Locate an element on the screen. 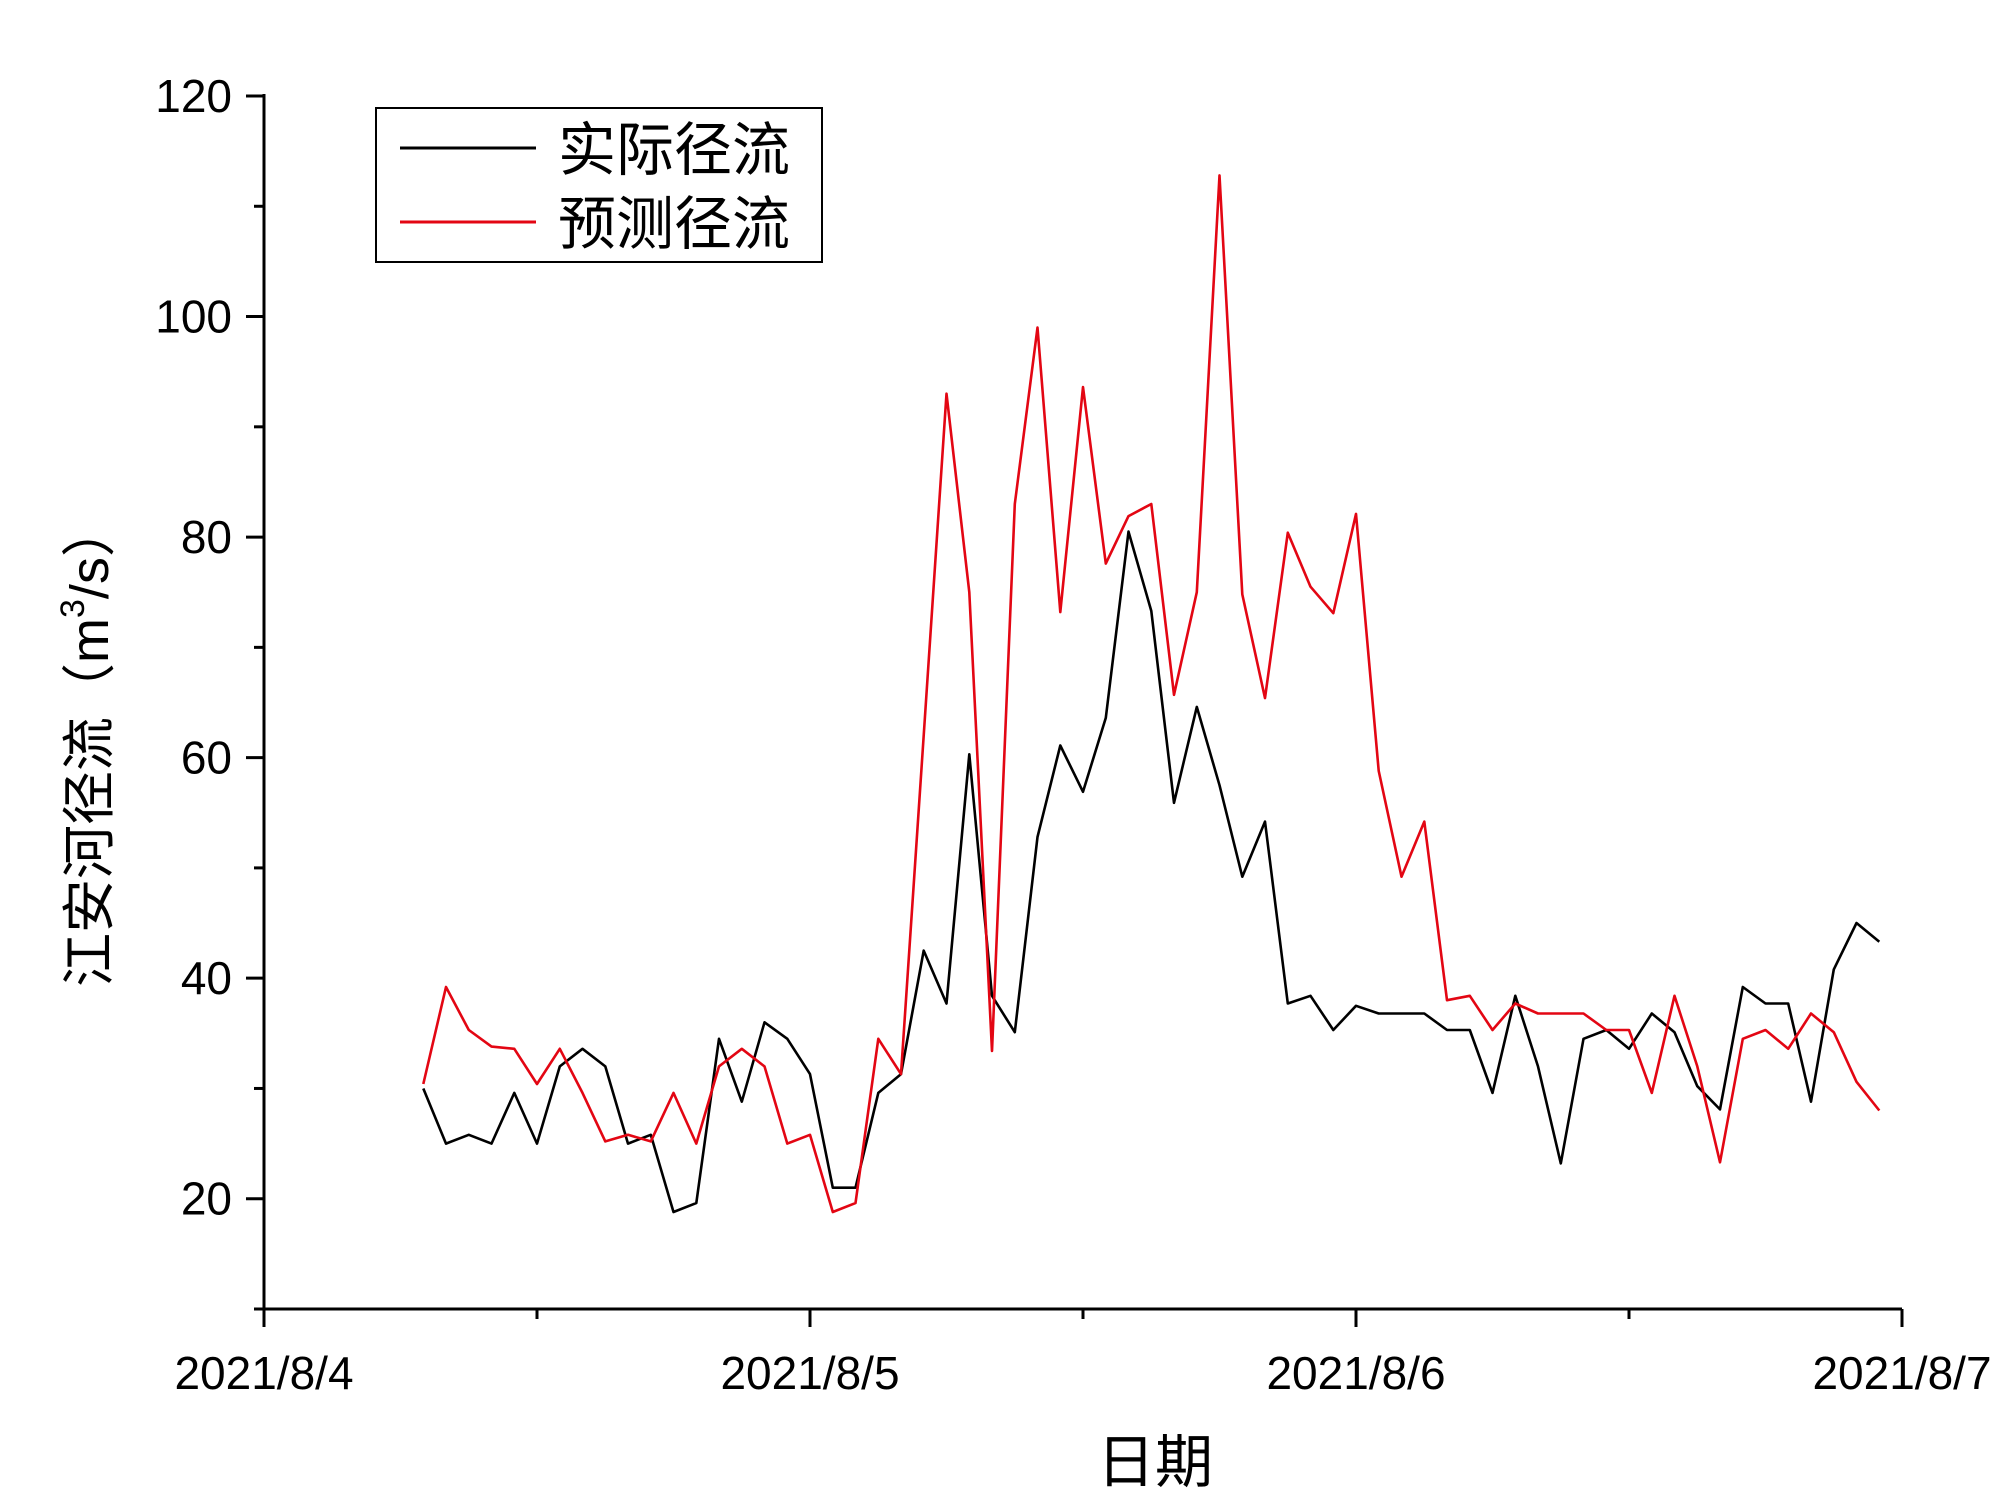  y-tick-label: 120 is located at coordinates (193, 96).